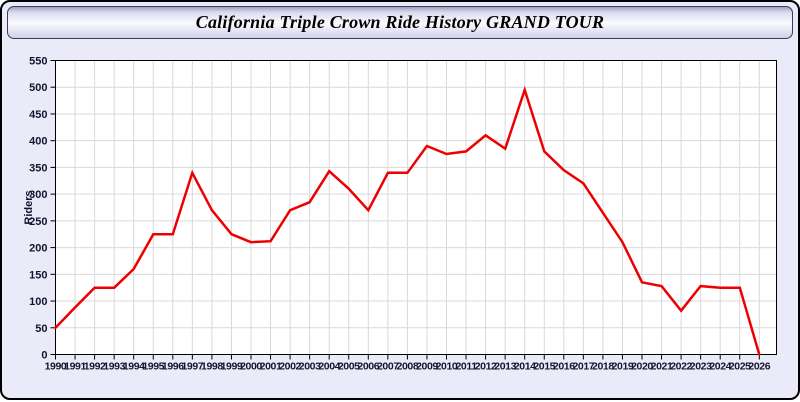  What do you see at coordinates (134, 367) in the screenshot?
I see `x-tick-label: 1994` at bounding box center [134, 367].